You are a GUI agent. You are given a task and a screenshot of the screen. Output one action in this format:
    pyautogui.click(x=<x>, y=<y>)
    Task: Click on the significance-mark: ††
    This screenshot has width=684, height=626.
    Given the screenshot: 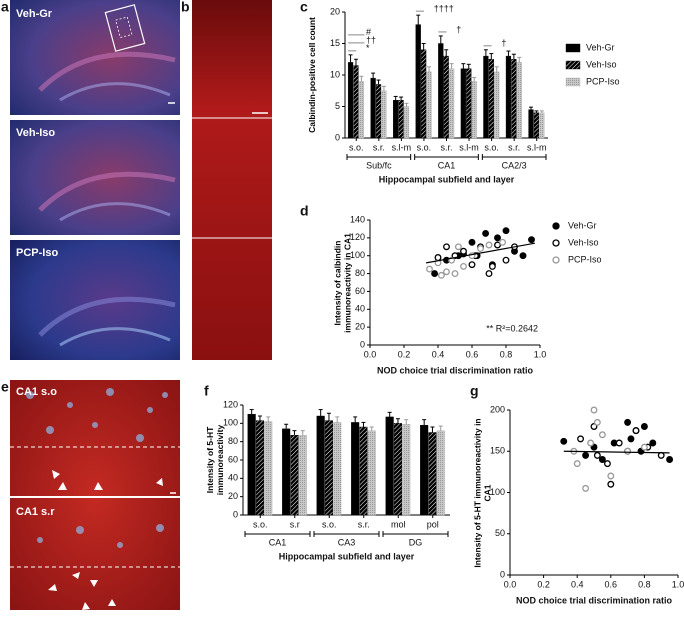 What is the action you would take?
    pyautogui.click(x=371, y=40)
    